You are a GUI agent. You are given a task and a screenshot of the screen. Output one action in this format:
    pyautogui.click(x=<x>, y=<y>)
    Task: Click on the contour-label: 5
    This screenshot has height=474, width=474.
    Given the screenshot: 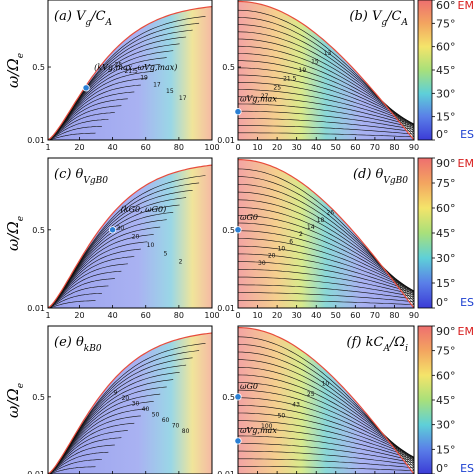 What is the action you would take?
    pyautogui.click(x=166, y=253)
    